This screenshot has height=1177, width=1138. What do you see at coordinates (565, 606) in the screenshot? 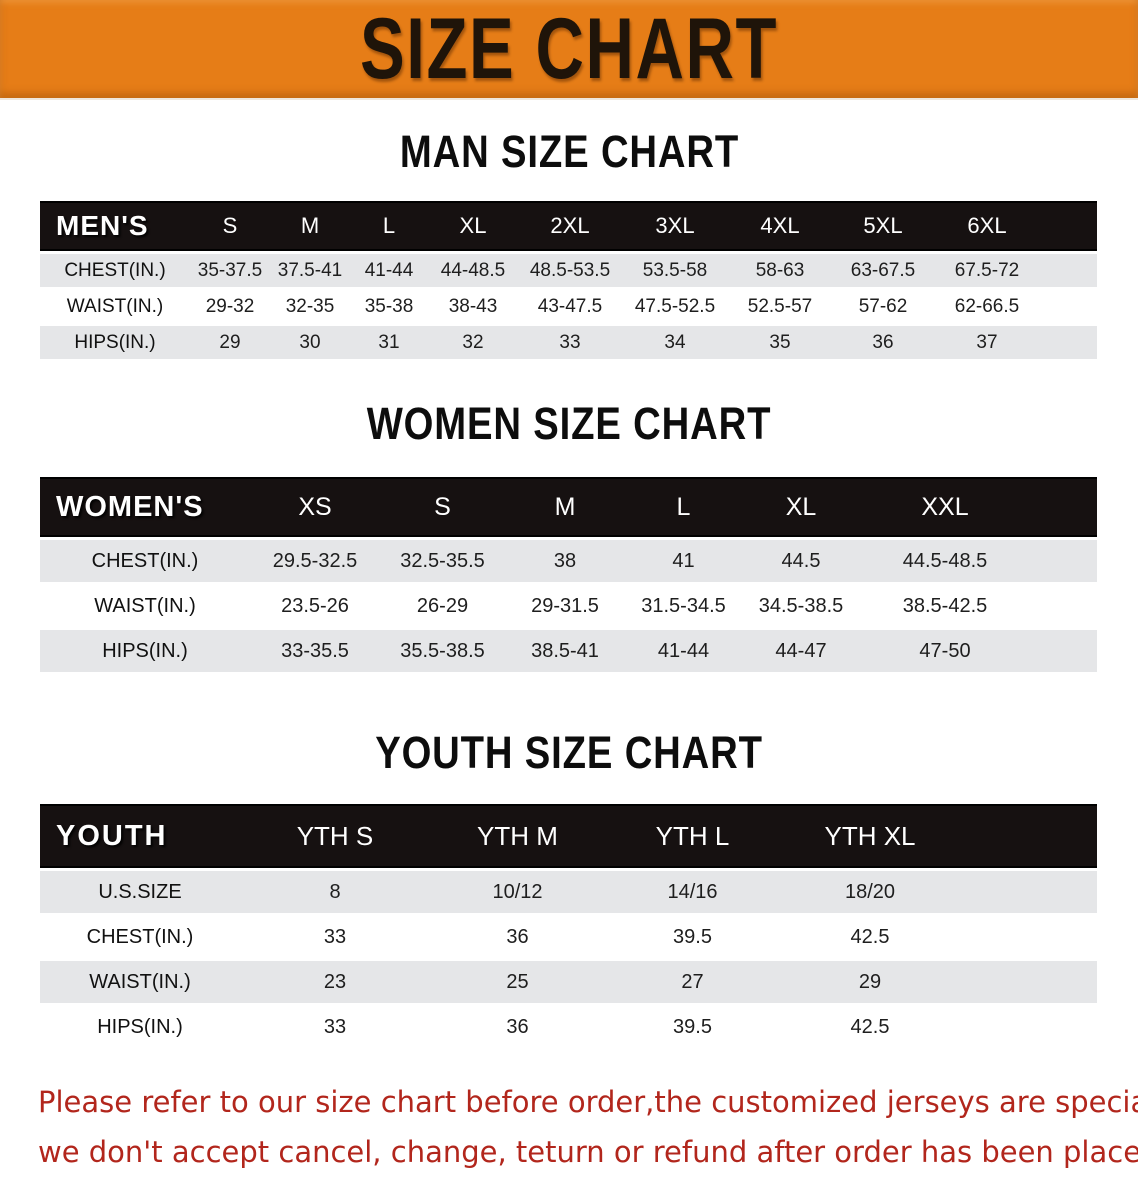
I see `table-cell: 29-31.5` at bounding box center [565, 606].